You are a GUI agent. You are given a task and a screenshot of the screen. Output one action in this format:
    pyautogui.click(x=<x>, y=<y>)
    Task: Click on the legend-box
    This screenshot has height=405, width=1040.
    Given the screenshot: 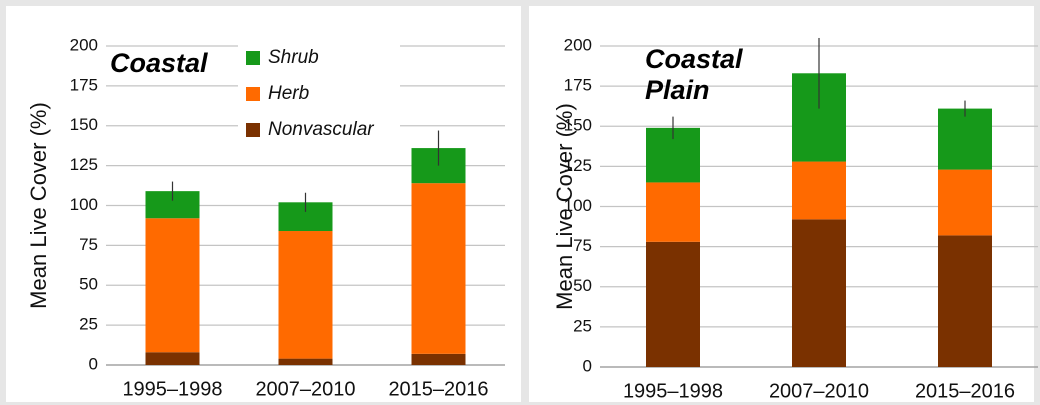 What is the action you would take?
    pyautogui.click(x=319, y=95)
    